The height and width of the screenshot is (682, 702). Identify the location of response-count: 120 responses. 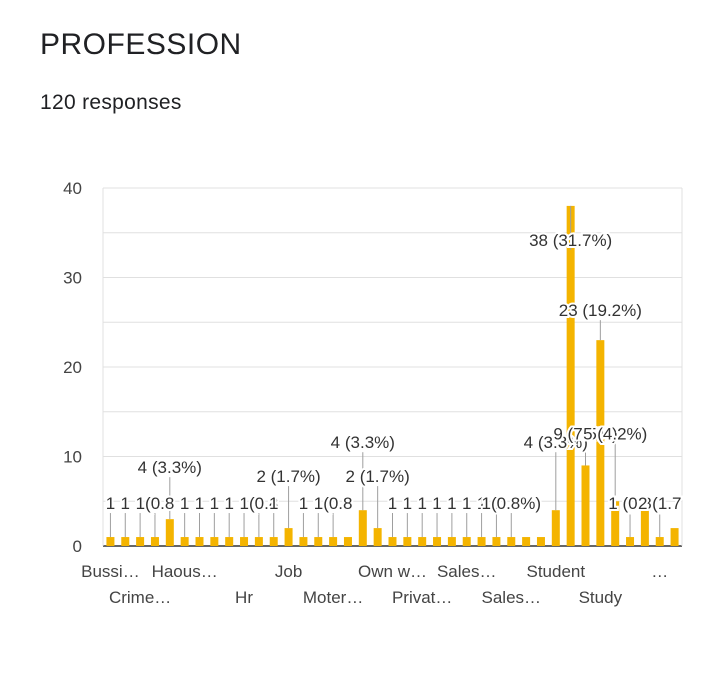
(111, 102).